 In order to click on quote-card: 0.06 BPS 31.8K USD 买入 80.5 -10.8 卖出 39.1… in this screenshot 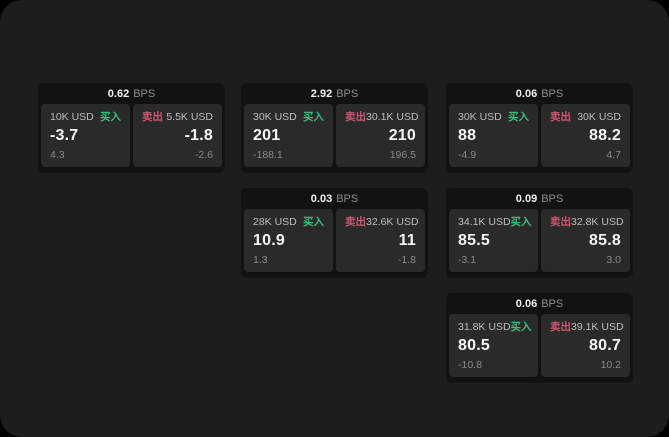, I will do `click(539, 338)`.